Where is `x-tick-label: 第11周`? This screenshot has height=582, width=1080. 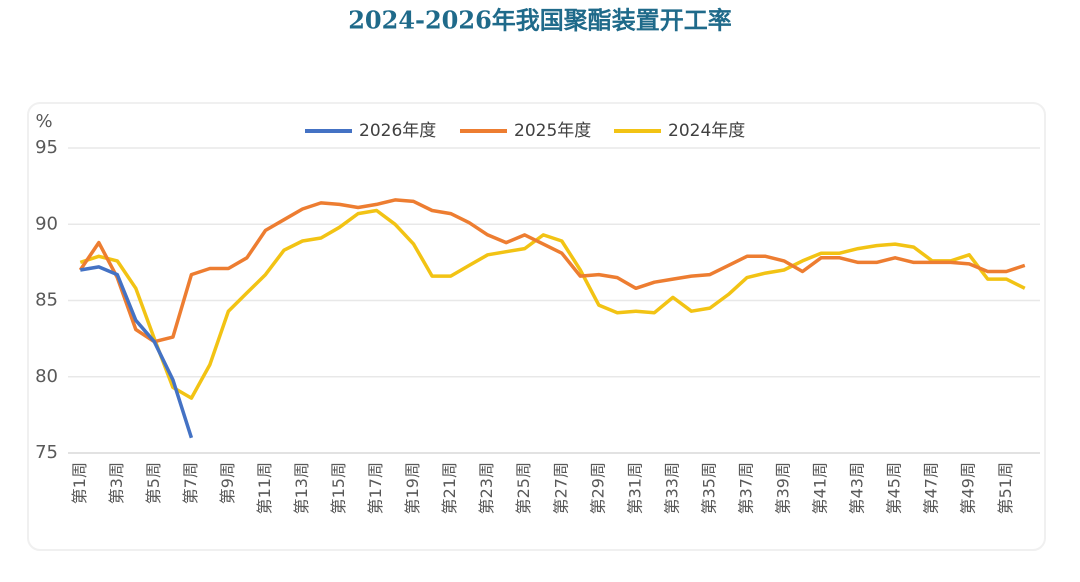
x-tick-label: 第11周 is located at coordinates (264, 488).